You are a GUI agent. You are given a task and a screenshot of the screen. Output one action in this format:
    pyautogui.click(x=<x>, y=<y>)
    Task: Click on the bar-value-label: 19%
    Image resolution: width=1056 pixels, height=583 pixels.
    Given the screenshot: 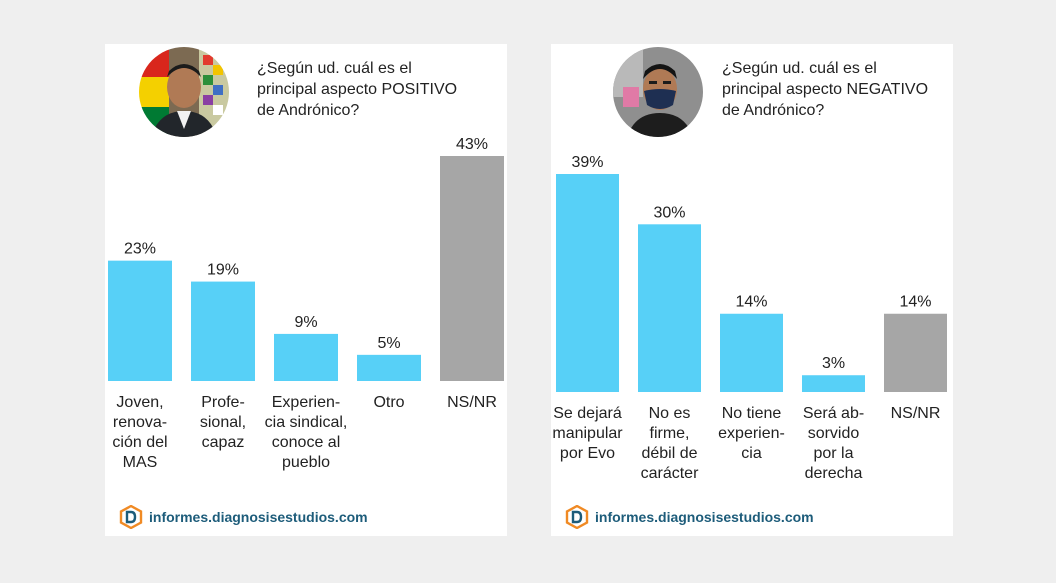 What is the action you would take?
    pyautogui.click(x=223, y=270)
    